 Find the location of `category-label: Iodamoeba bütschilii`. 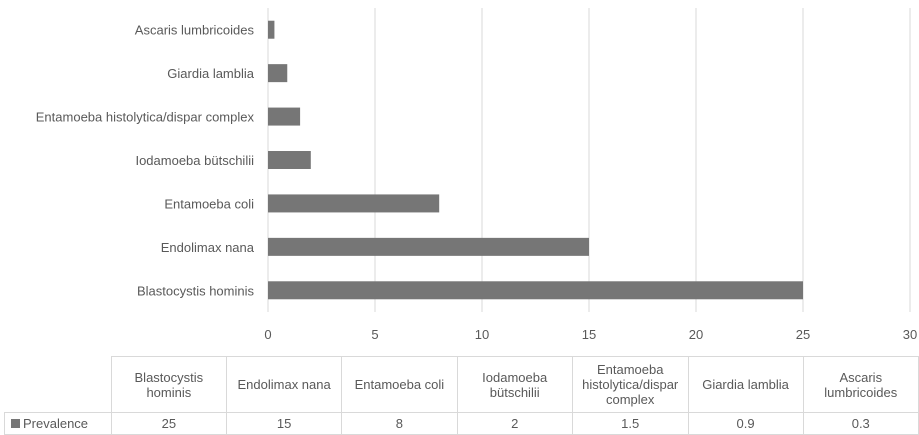

category-label: Iodamoeba bütschilii is located at coordinates (194, 160).